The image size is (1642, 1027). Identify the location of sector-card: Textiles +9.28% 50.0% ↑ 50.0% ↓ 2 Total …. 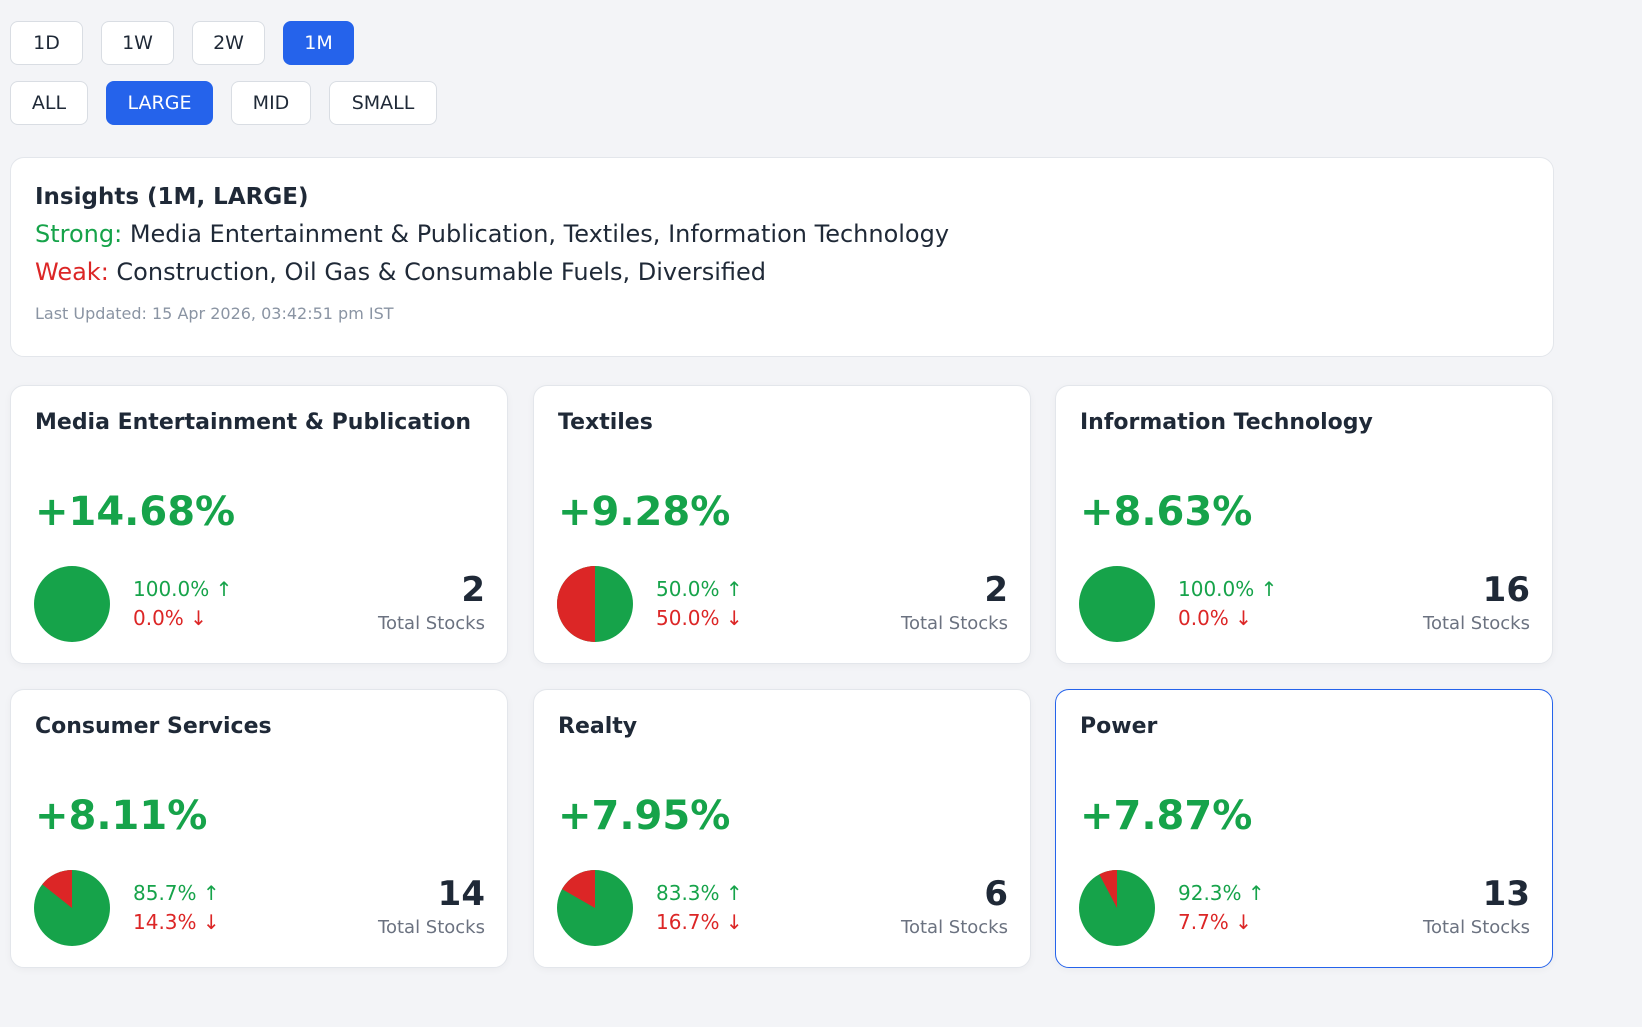
(782, 524).